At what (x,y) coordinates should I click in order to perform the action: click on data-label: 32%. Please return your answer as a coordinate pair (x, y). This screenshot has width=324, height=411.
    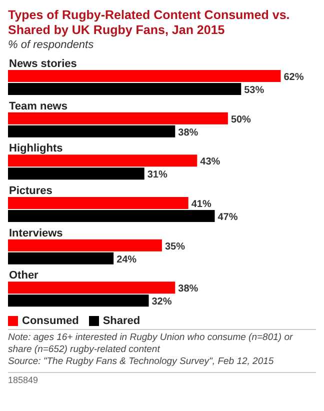
    Looking at the image, I should click on (162, 302).